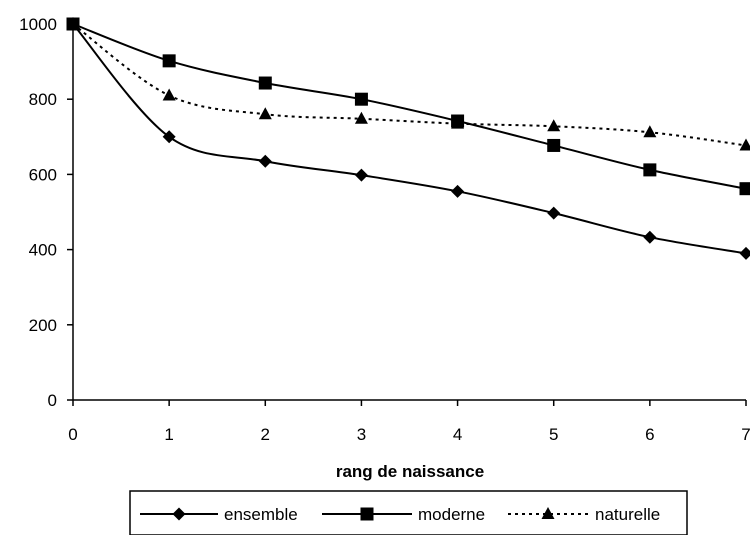 The height and width of the screenshot is (535, 750). What do you see at coordinates (367, 514) in the screenshot?
I see `legend-marker-moderne` at bounding box center [367, 514].